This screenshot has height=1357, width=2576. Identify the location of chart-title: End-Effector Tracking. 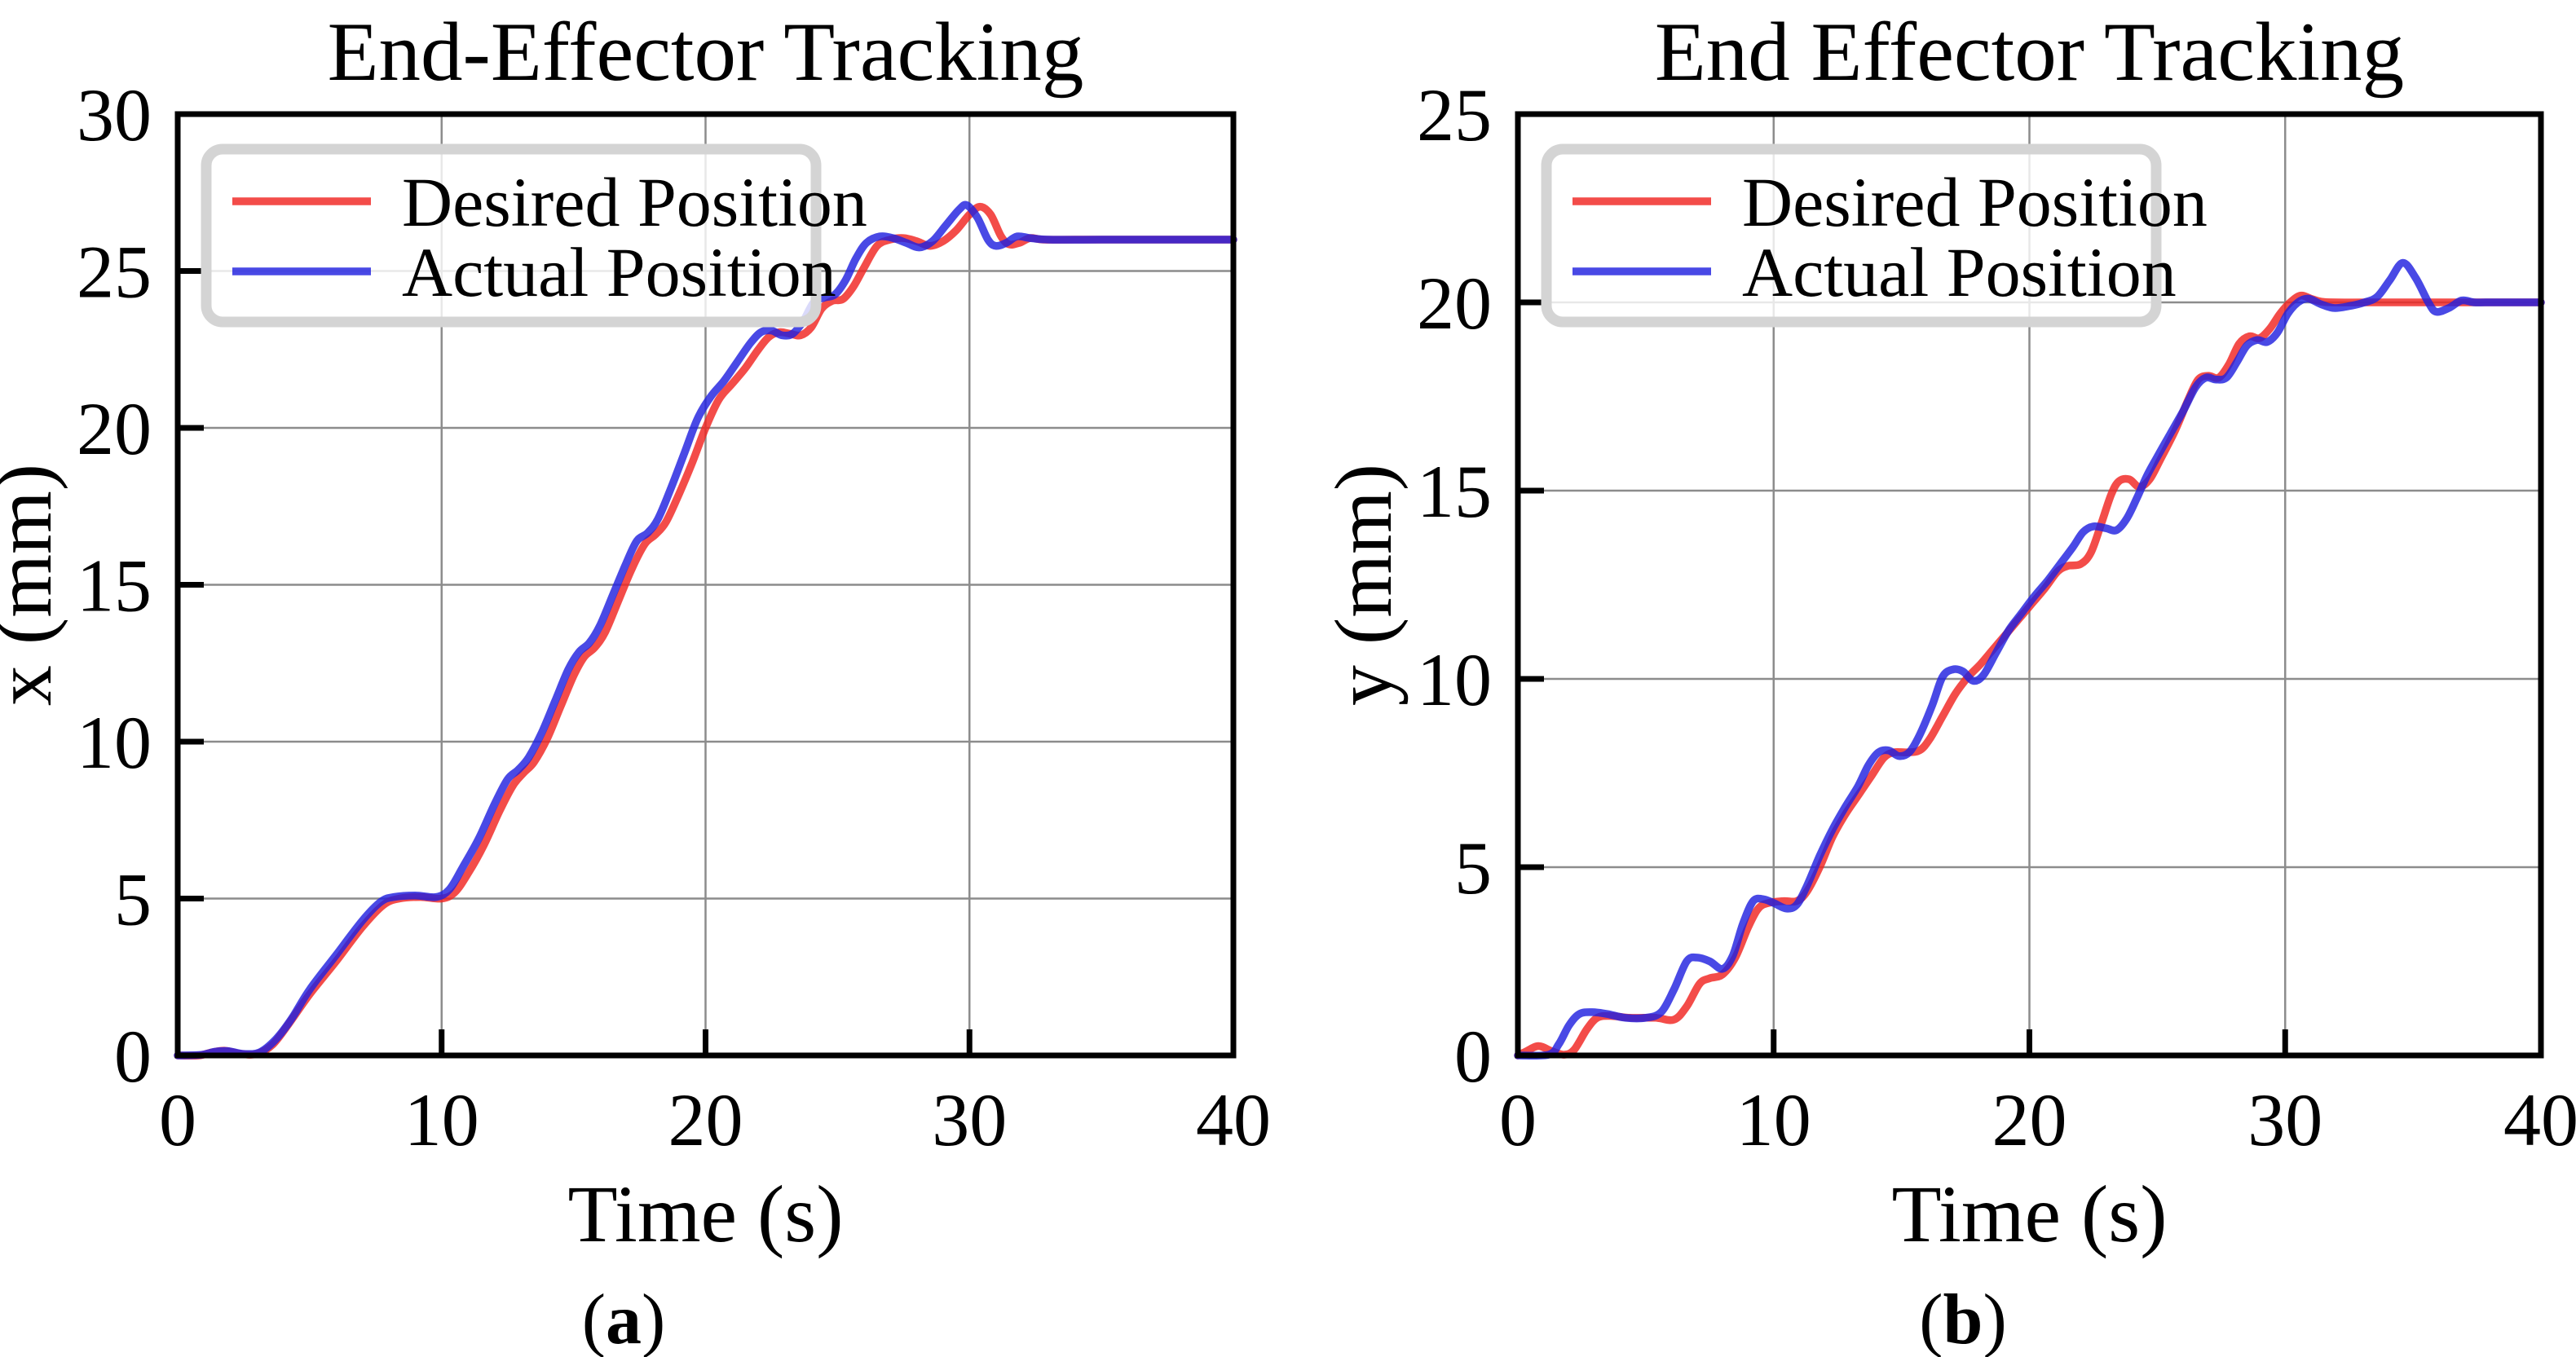
(706, 52).